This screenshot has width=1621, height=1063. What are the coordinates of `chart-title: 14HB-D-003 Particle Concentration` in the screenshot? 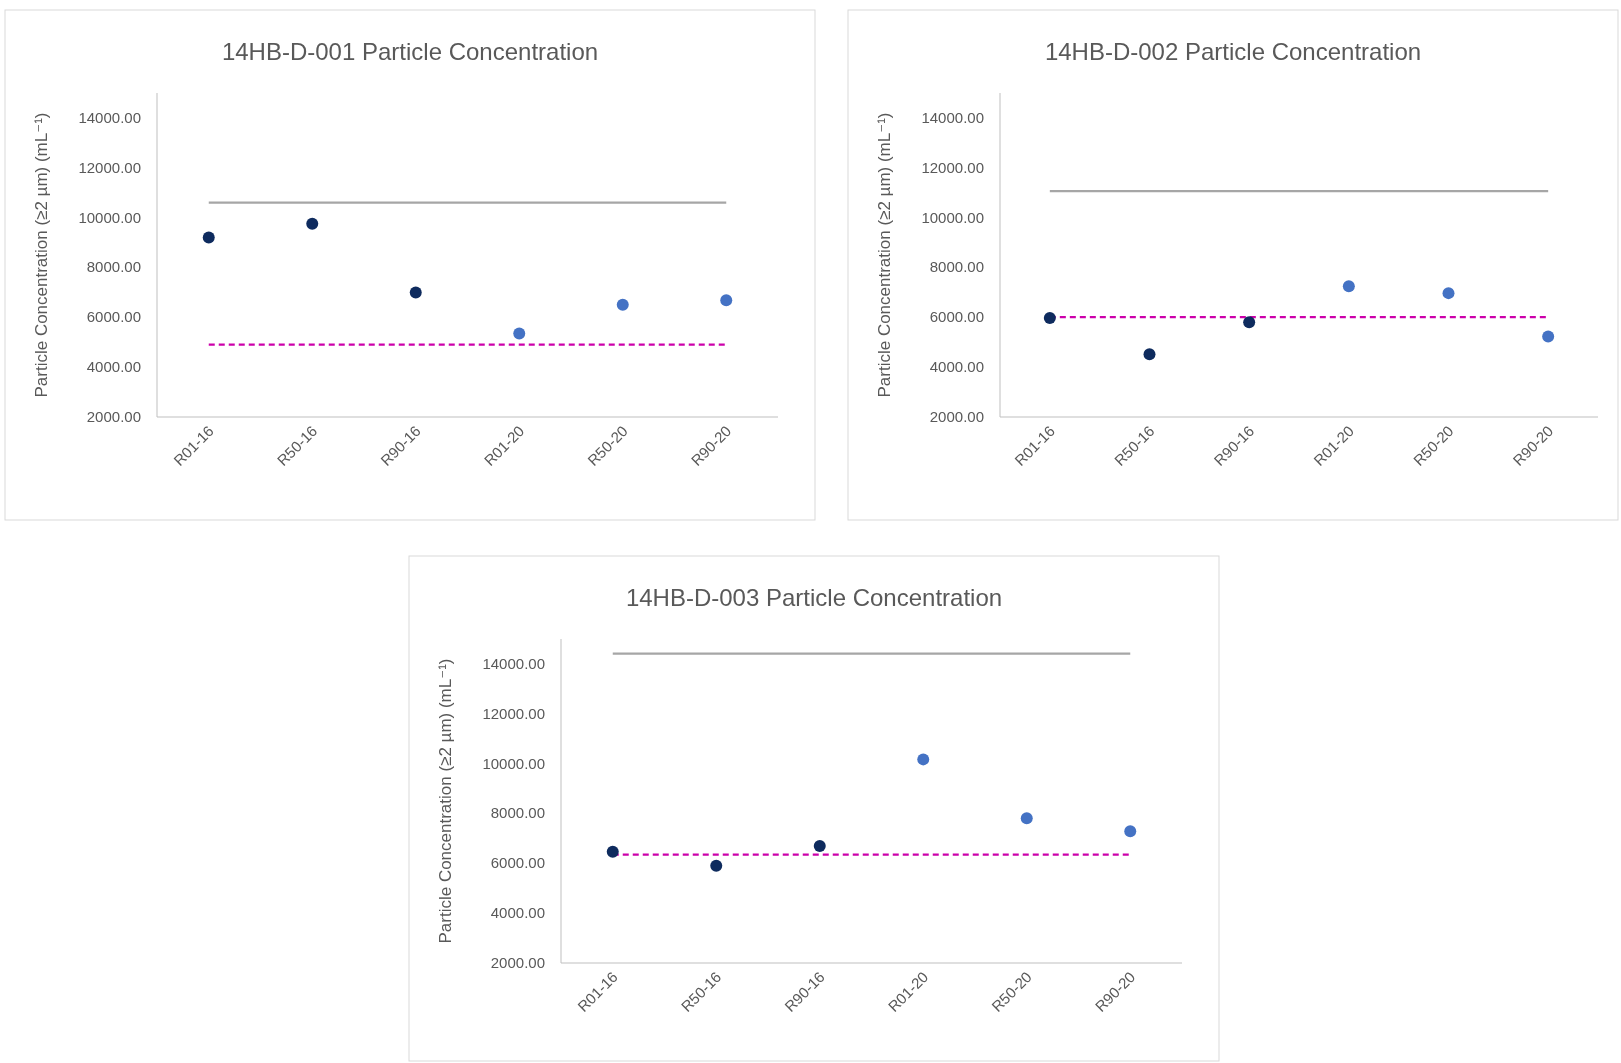 It's located at (814, 597).